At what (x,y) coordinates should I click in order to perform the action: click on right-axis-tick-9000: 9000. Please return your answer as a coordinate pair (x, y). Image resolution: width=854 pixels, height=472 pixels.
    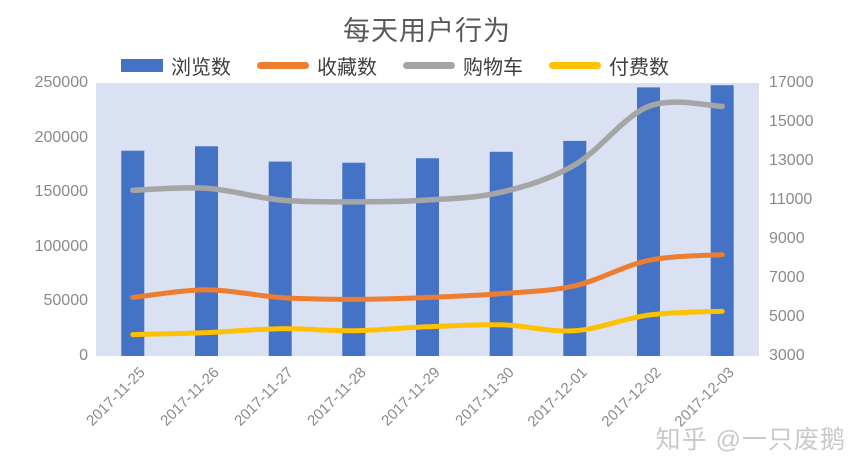
    Looking at the image, I should click on (787, 238).